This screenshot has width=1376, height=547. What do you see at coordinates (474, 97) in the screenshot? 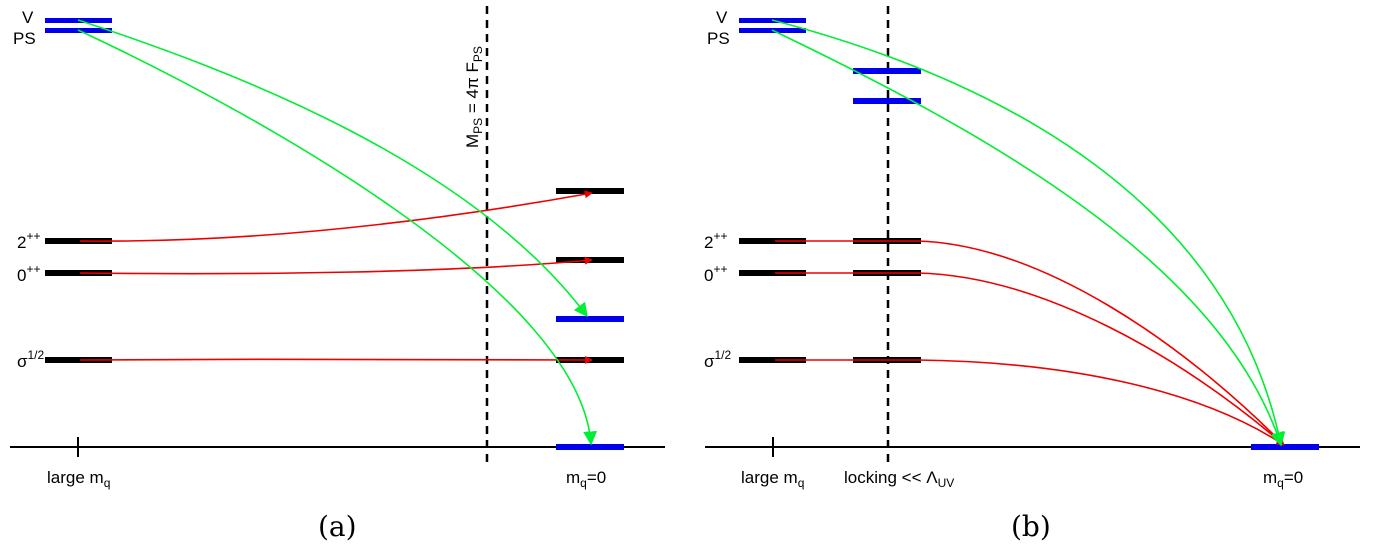
I see `ps-mass-divider-label: MPS = 4π FPS` at bounding box center [474, 97].